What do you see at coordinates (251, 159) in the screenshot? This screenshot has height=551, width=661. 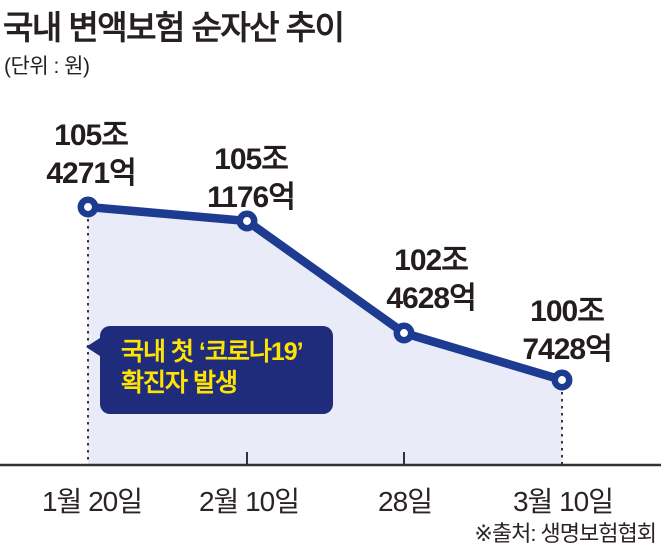 I see `data-label-2-line1: 105조` at bounding box center [251, 159].